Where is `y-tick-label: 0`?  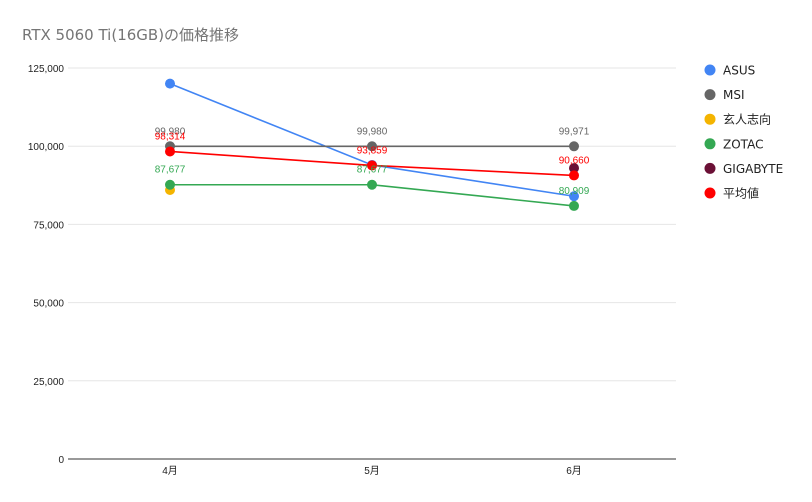
y-tick-label: 0 is located at coordinates (61, 460).